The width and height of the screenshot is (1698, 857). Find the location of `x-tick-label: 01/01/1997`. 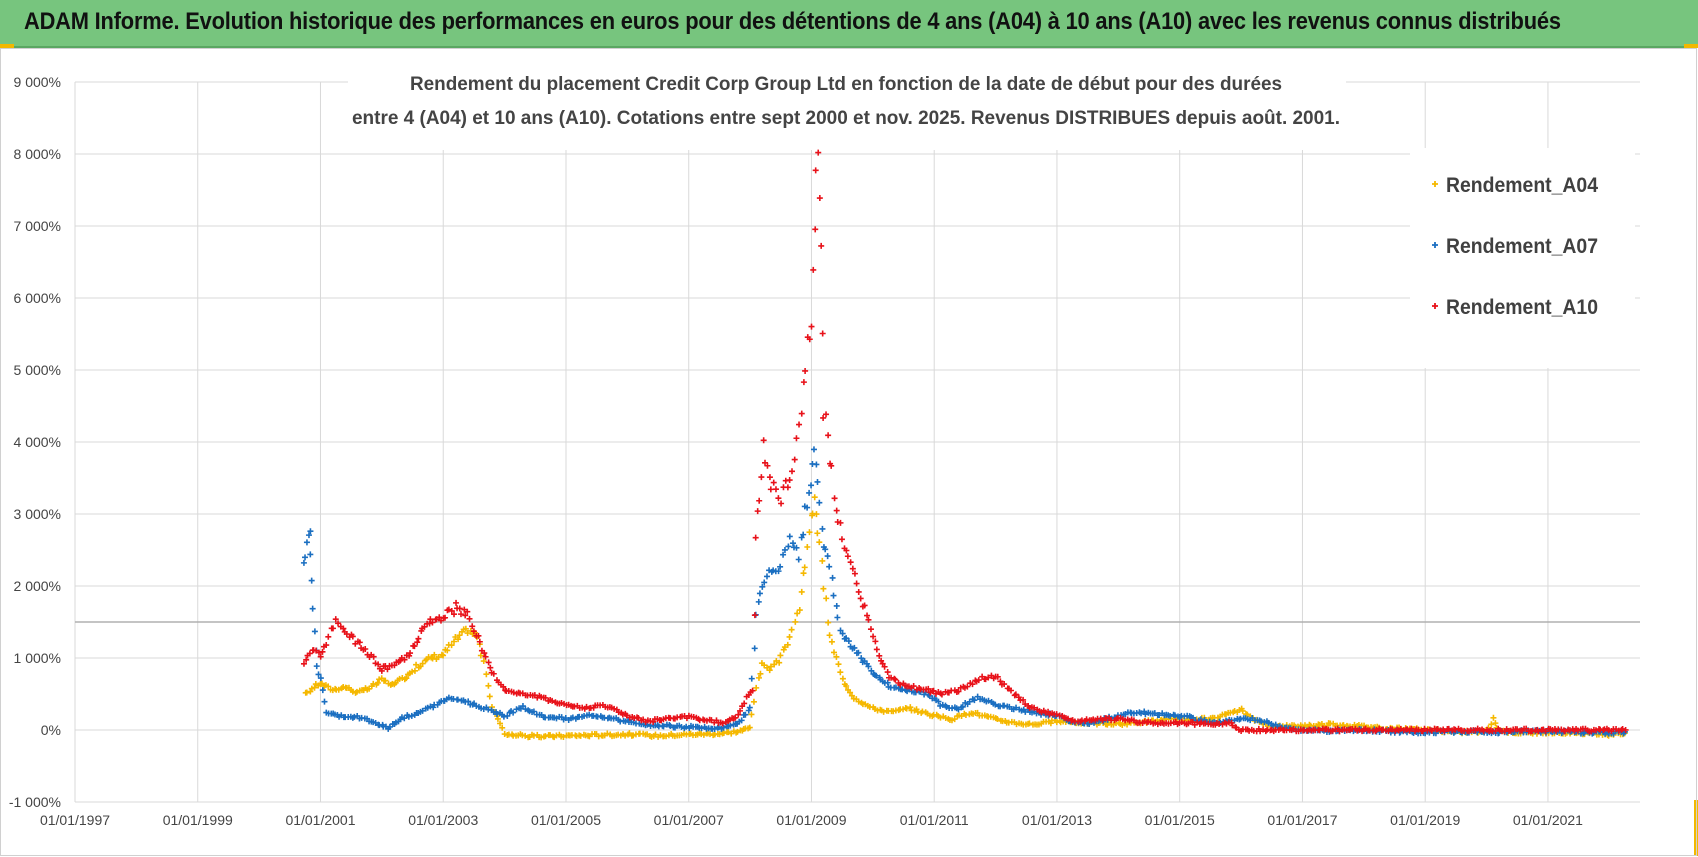

x-tick-label: 01/01/1997 is located at coordinates (75, 820).